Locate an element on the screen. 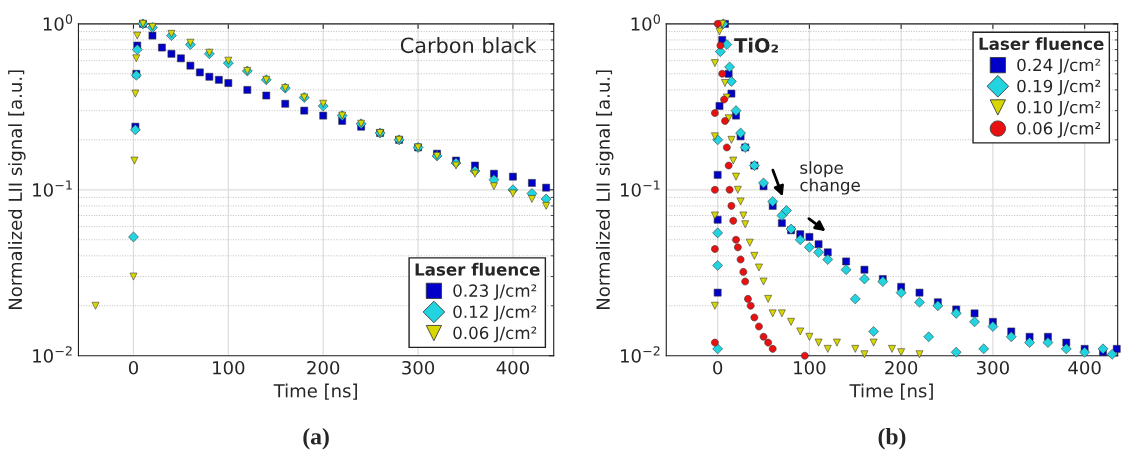 The width and height of the screenshot is (1137, 459). legend-label: 0.24 J/cm² is located at coordinates (1059, 66).